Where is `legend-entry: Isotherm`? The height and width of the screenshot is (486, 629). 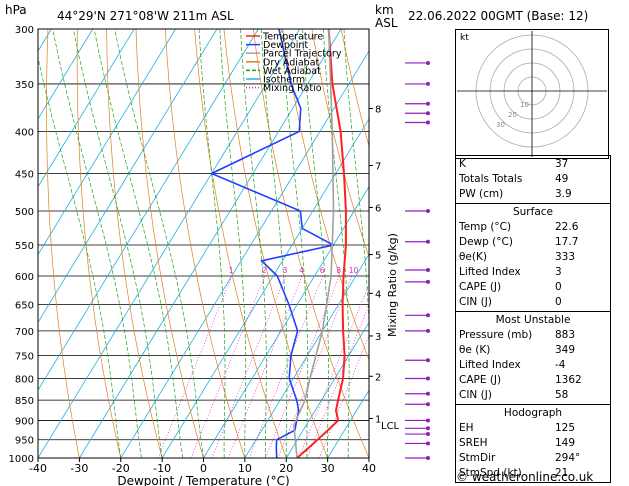 legend-entry: Isotherm is located at coordinates (284, 80).